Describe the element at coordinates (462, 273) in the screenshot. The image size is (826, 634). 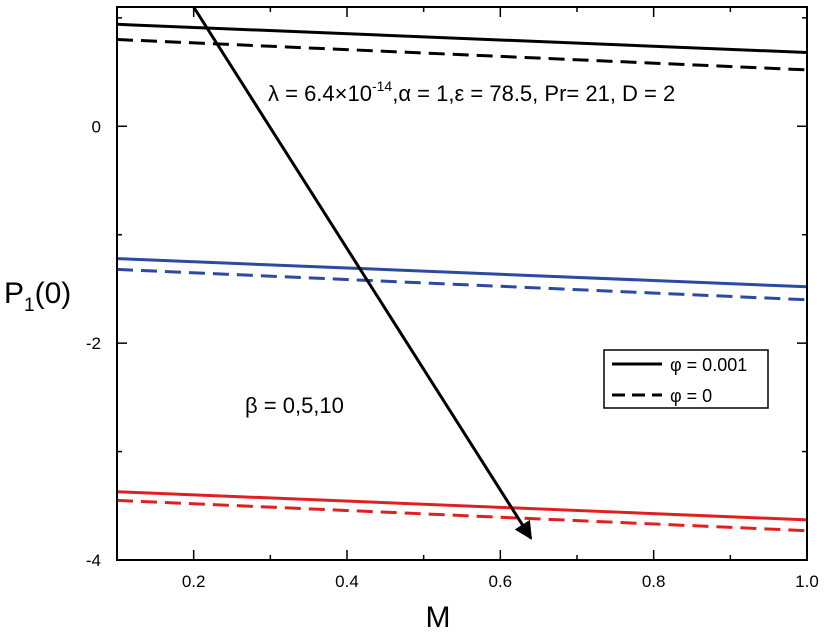
I see `series-line-2-solid` at that location.